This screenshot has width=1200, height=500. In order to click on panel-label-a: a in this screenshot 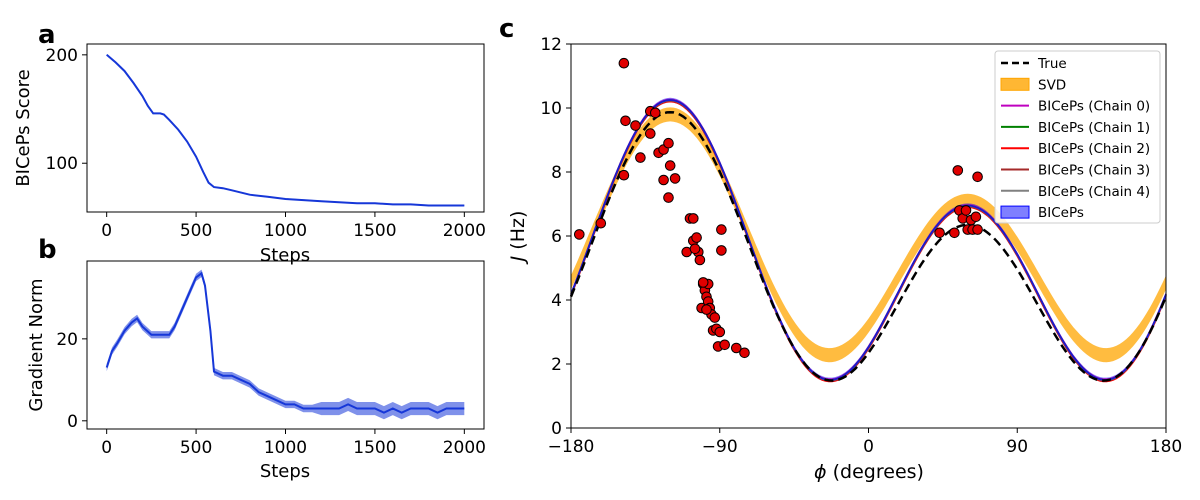, I will do `click(47, 35)`.